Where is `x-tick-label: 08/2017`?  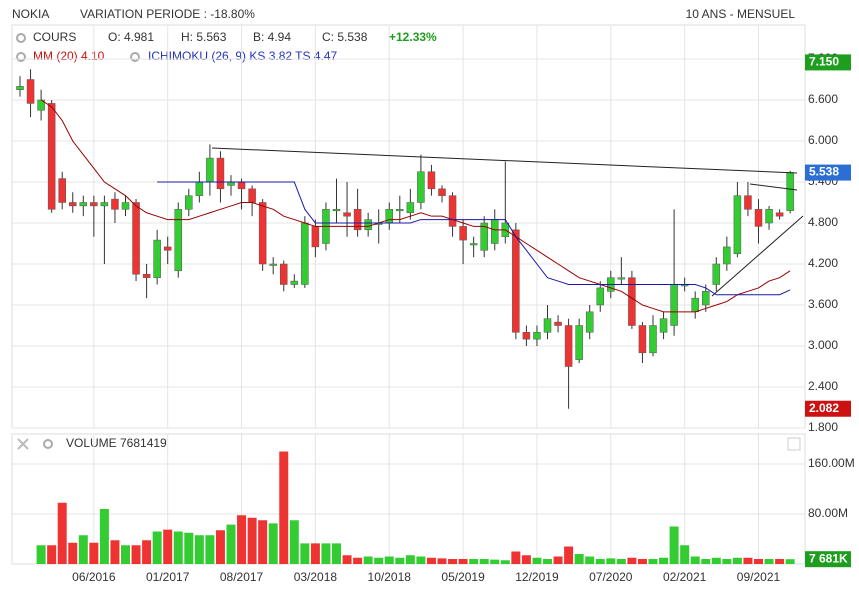
x-tick-label: 08/2017 is located at coordinates (242, 577).